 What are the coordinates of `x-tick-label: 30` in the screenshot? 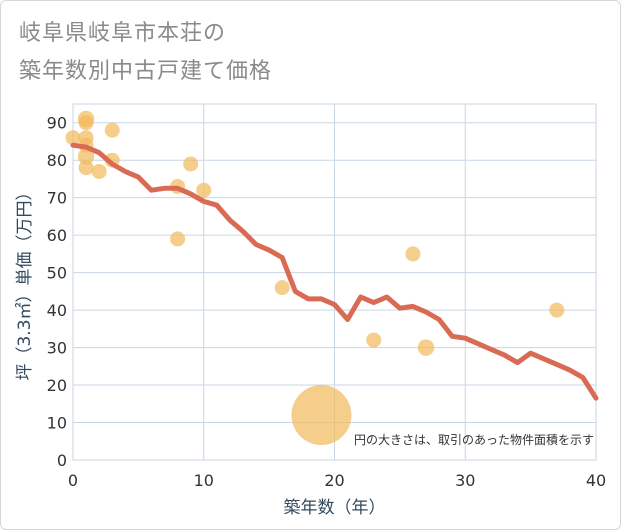 It's located at (465, 480).